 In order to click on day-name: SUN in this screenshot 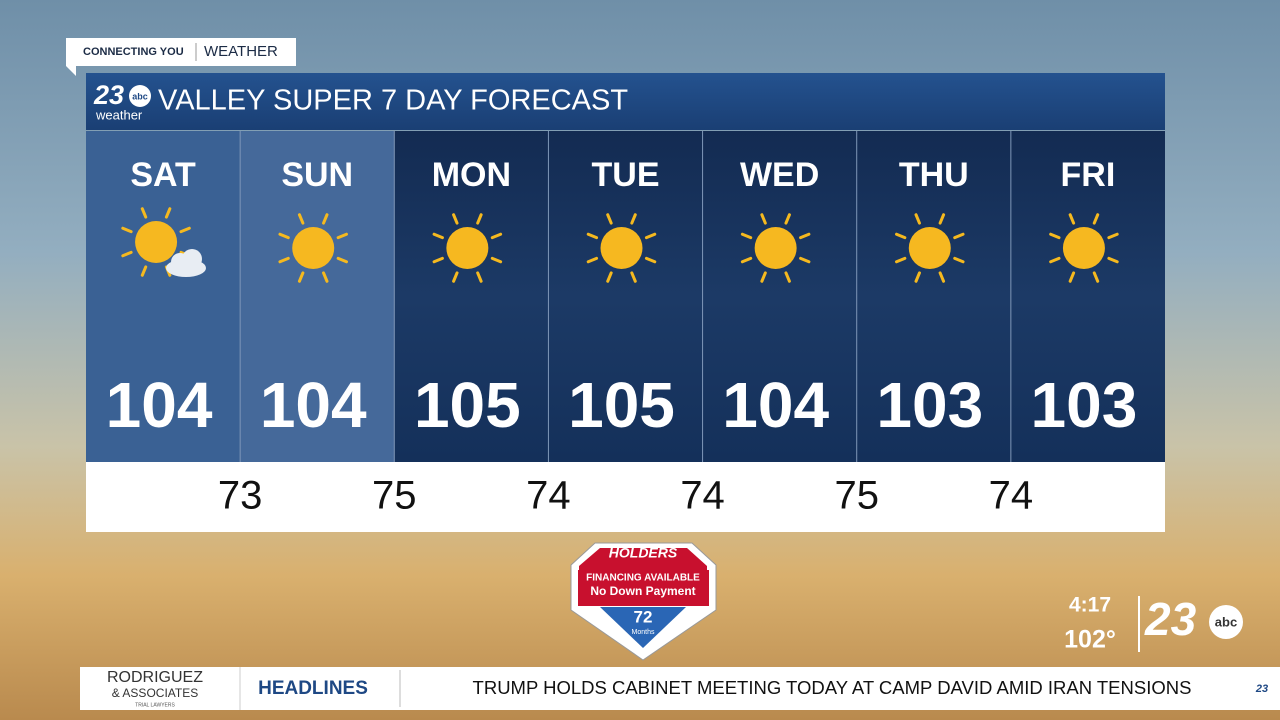, I will do `click(317, 175)`.